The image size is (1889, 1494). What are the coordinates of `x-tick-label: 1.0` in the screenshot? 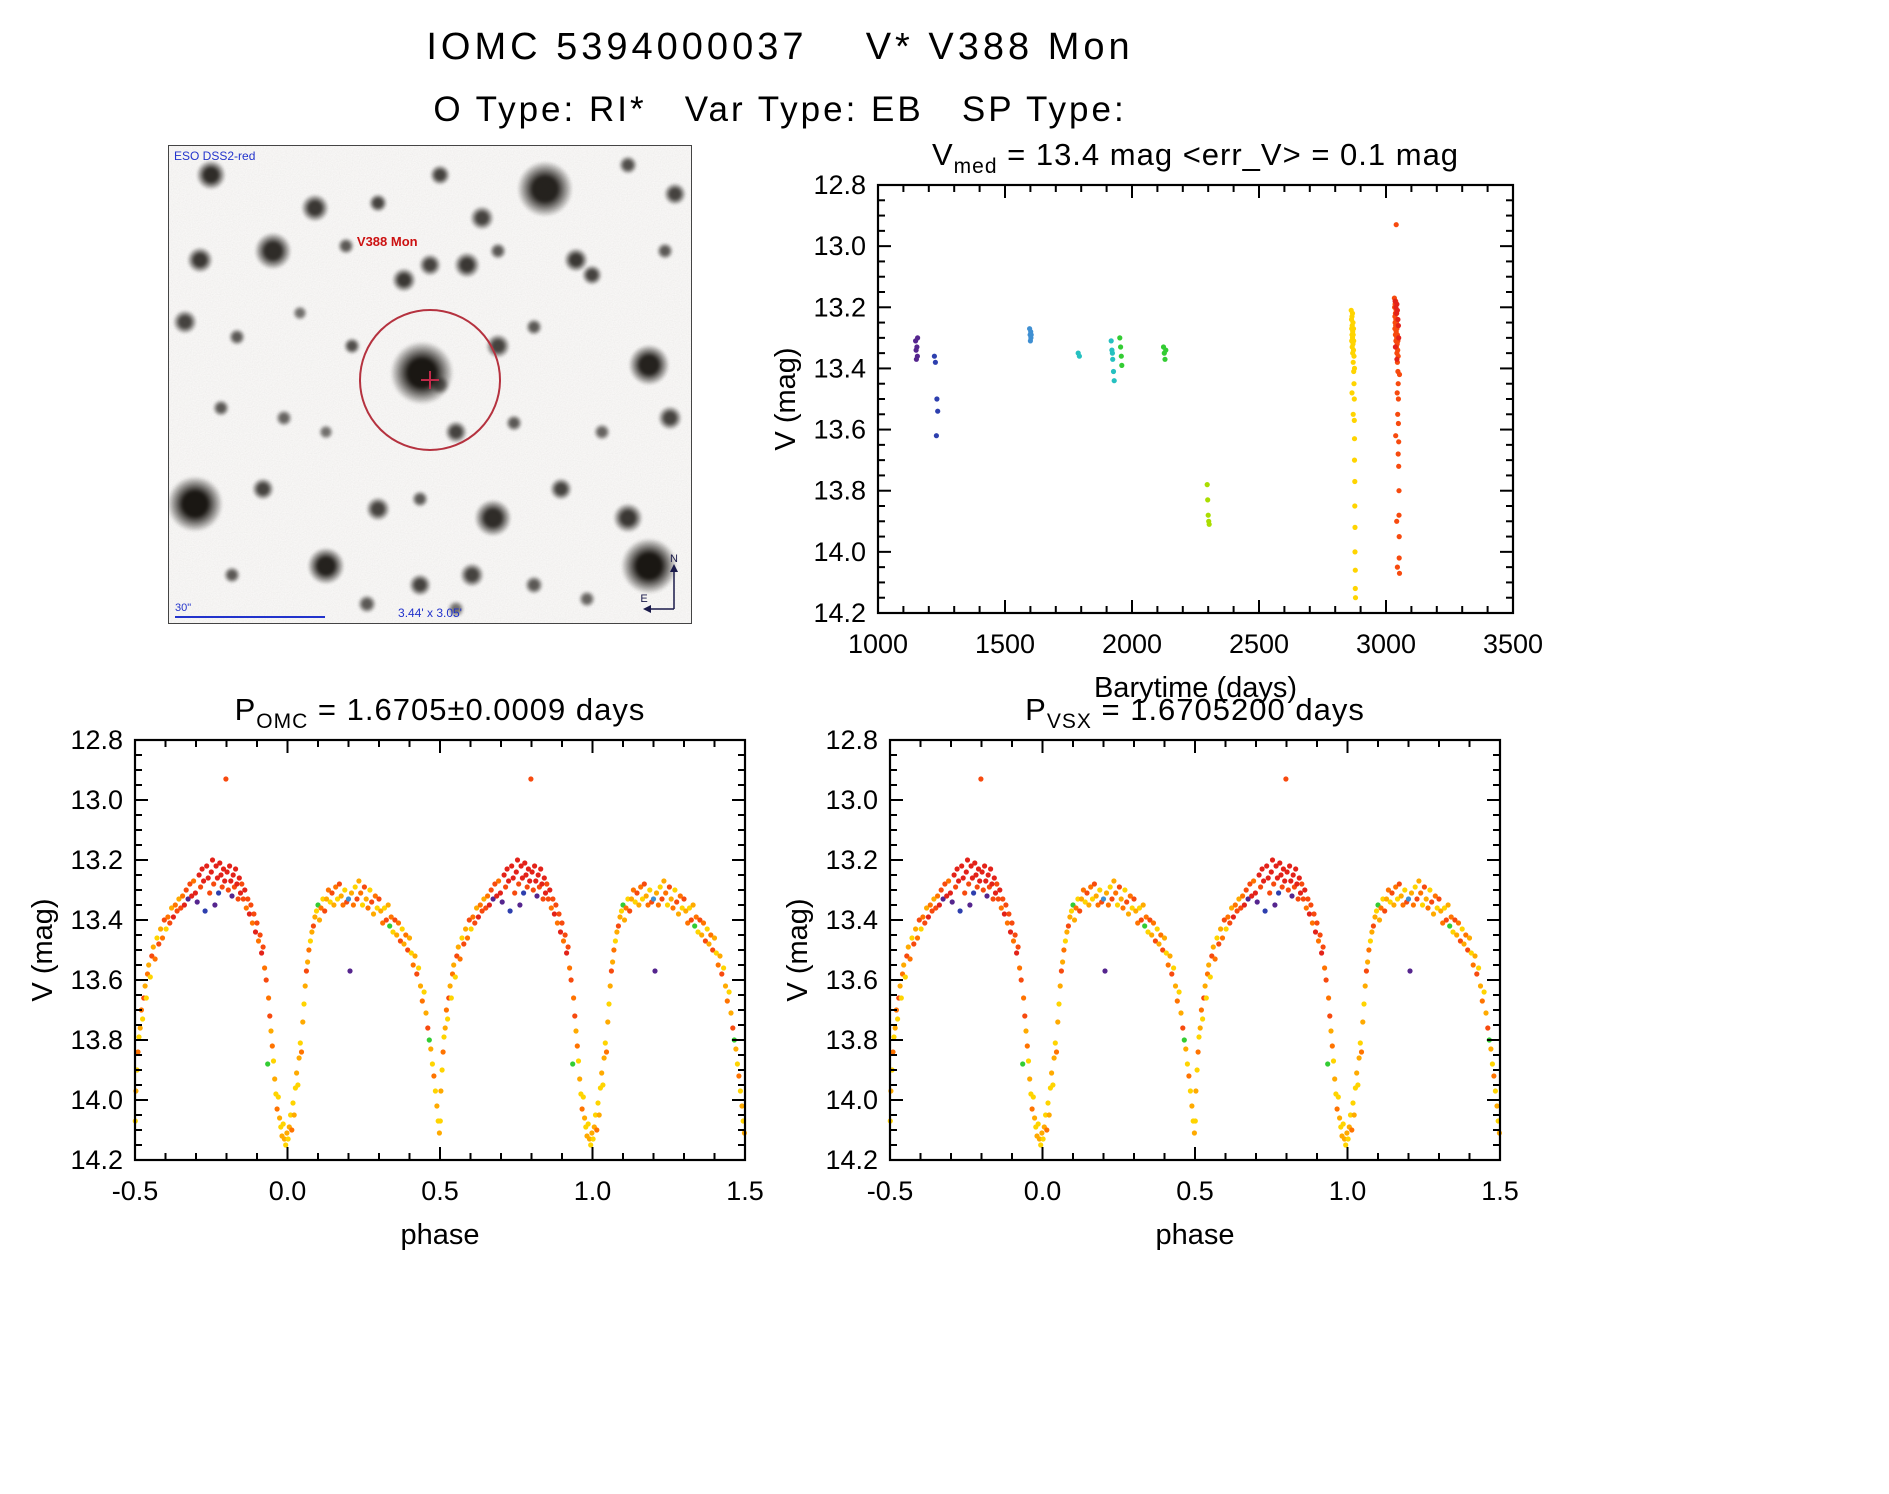 It's located at (593, 1191).